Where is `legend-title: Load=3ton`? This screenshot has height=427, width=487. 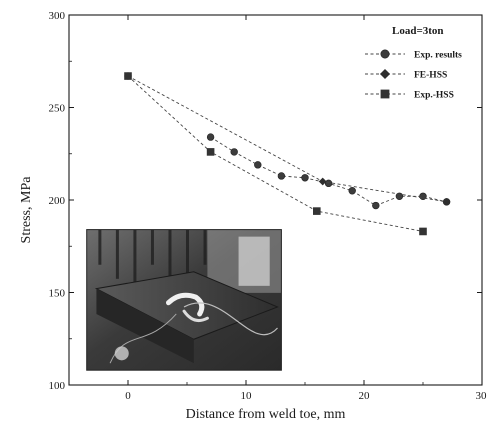
legend-title: Load=3ton is located at coordinates (418, 31).